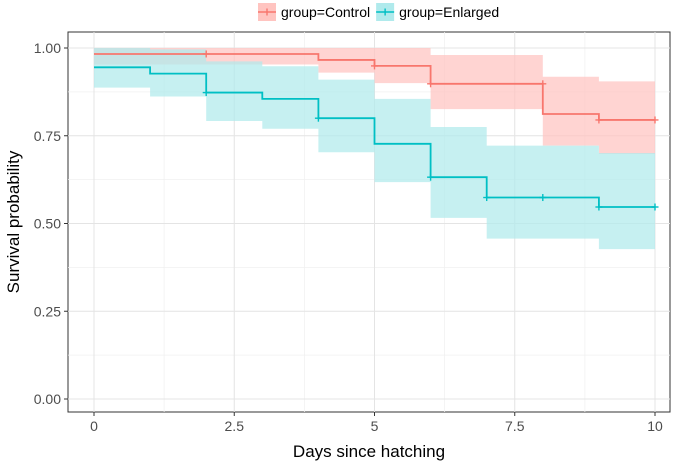  What do you see at coordinates (374, 87) in the screenshot?
I see `survival-curve-control` at bounding box center [374, 87].